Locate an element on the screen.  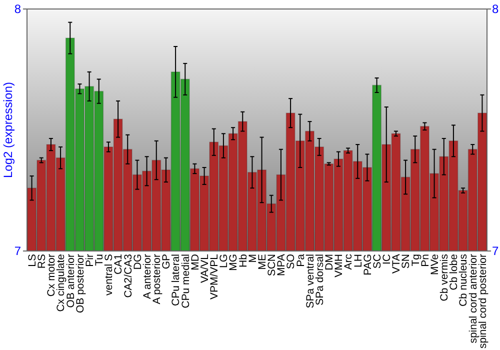
x-tick-label: CA2/CA3 is located at coordinates (128, 276).